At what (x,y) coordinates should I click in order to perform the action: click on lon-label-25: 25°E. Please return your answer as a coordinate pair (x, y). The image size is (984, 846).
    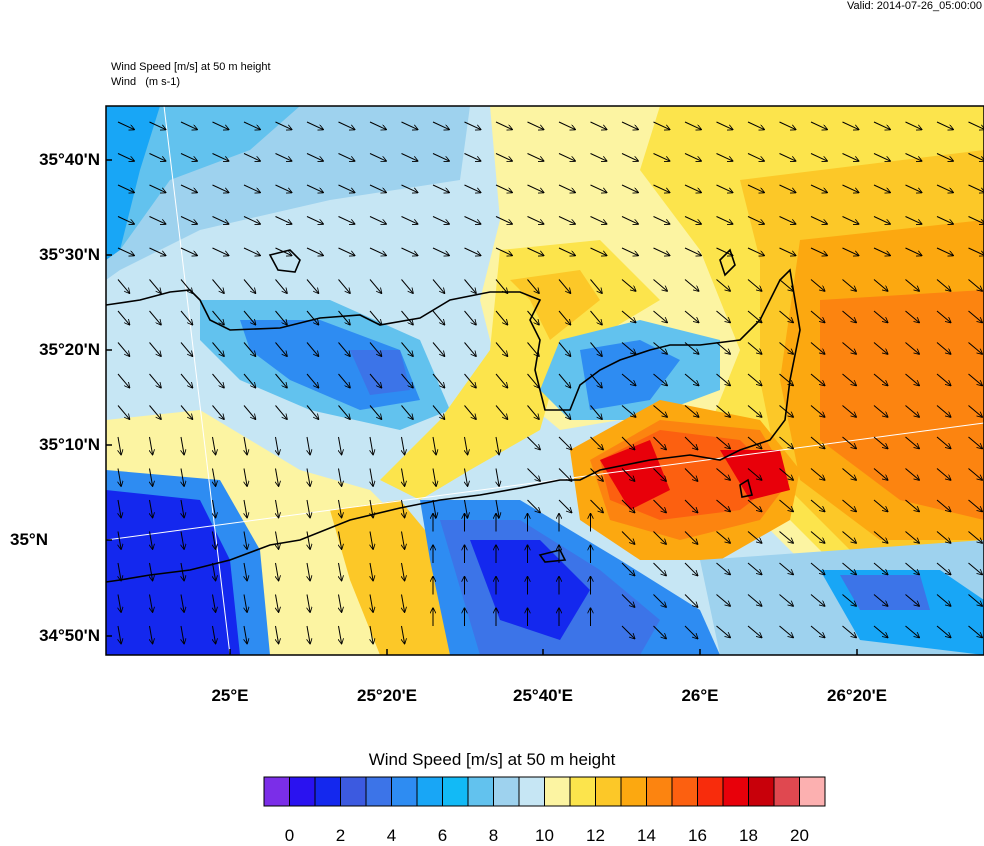
    Looking at the image, I should click on (230, 696).